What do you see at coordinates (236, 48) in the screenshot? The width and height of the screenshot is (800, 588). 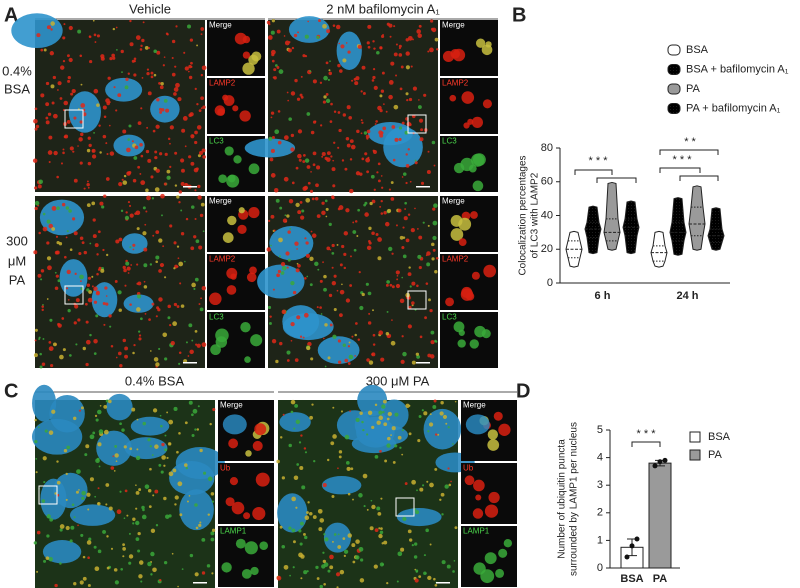 I see `inset-bg` at bounding box center [236, 48].